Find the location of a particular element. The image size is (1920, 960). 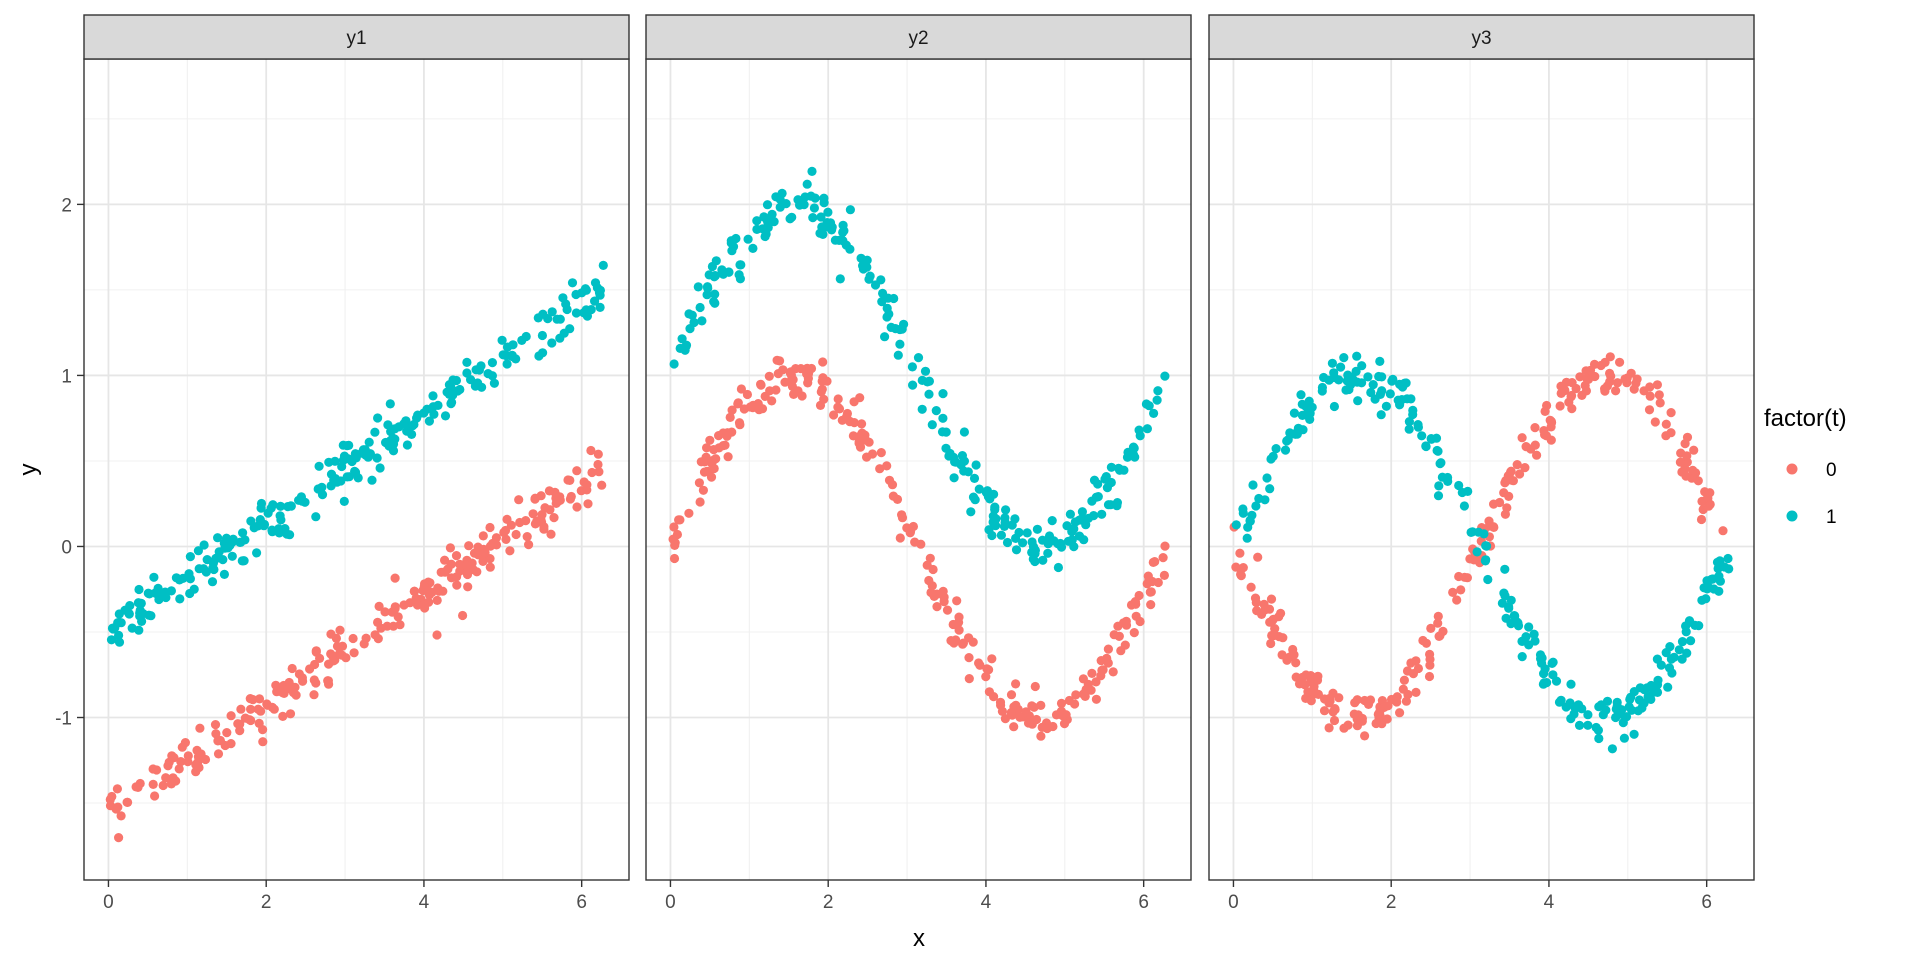

y-tick-label: 0 is located at coordinates (66, 547).